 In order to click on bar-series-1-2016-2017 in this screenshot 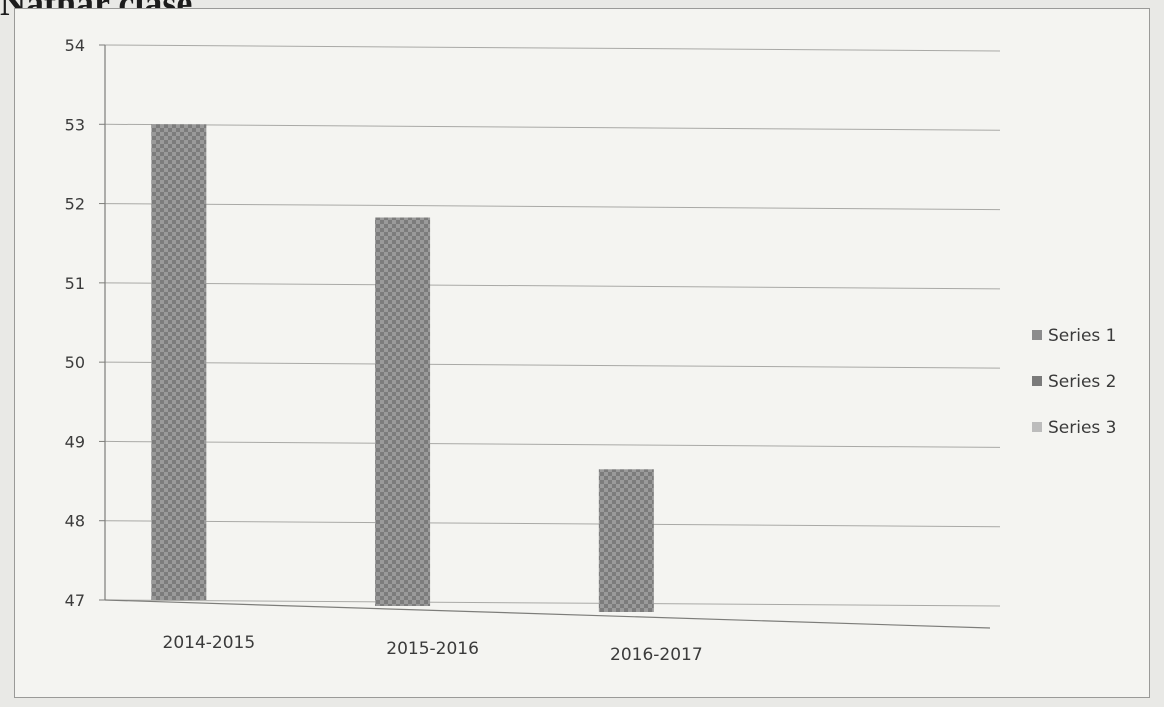, I will do `click(626, 540)`.